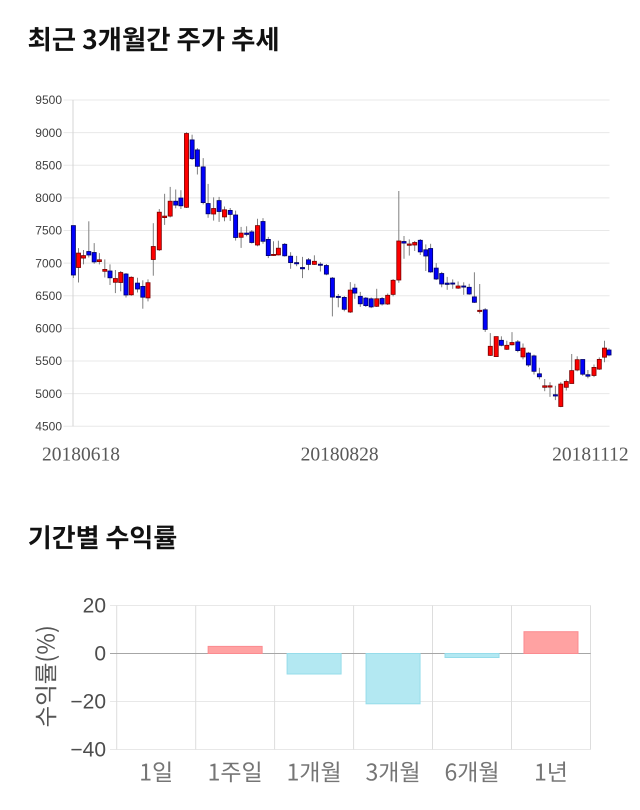 This screenshot has height=810, width=640. I want to click on svg-text: 8500, so click(48, 165).